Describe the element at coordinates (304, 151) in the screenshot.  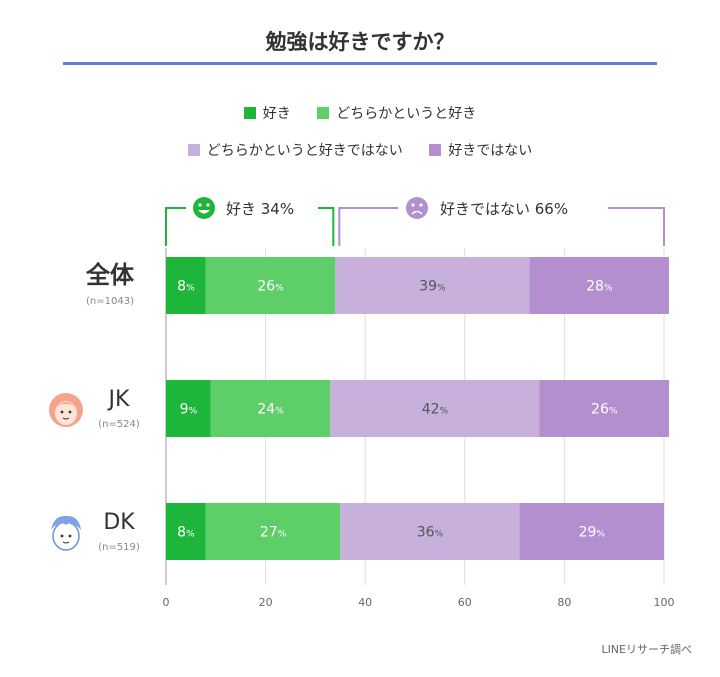
I see `legend-label-somewhat-dislike: どちらかというと好きではない` at that location.